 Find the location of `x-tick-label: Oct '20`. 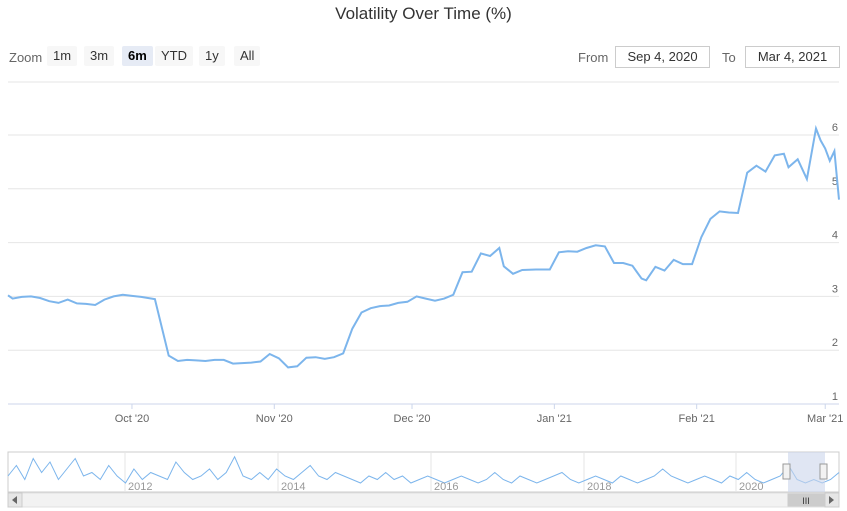

x-tick-label: Oct '20 is located at coordinates (132, 419).